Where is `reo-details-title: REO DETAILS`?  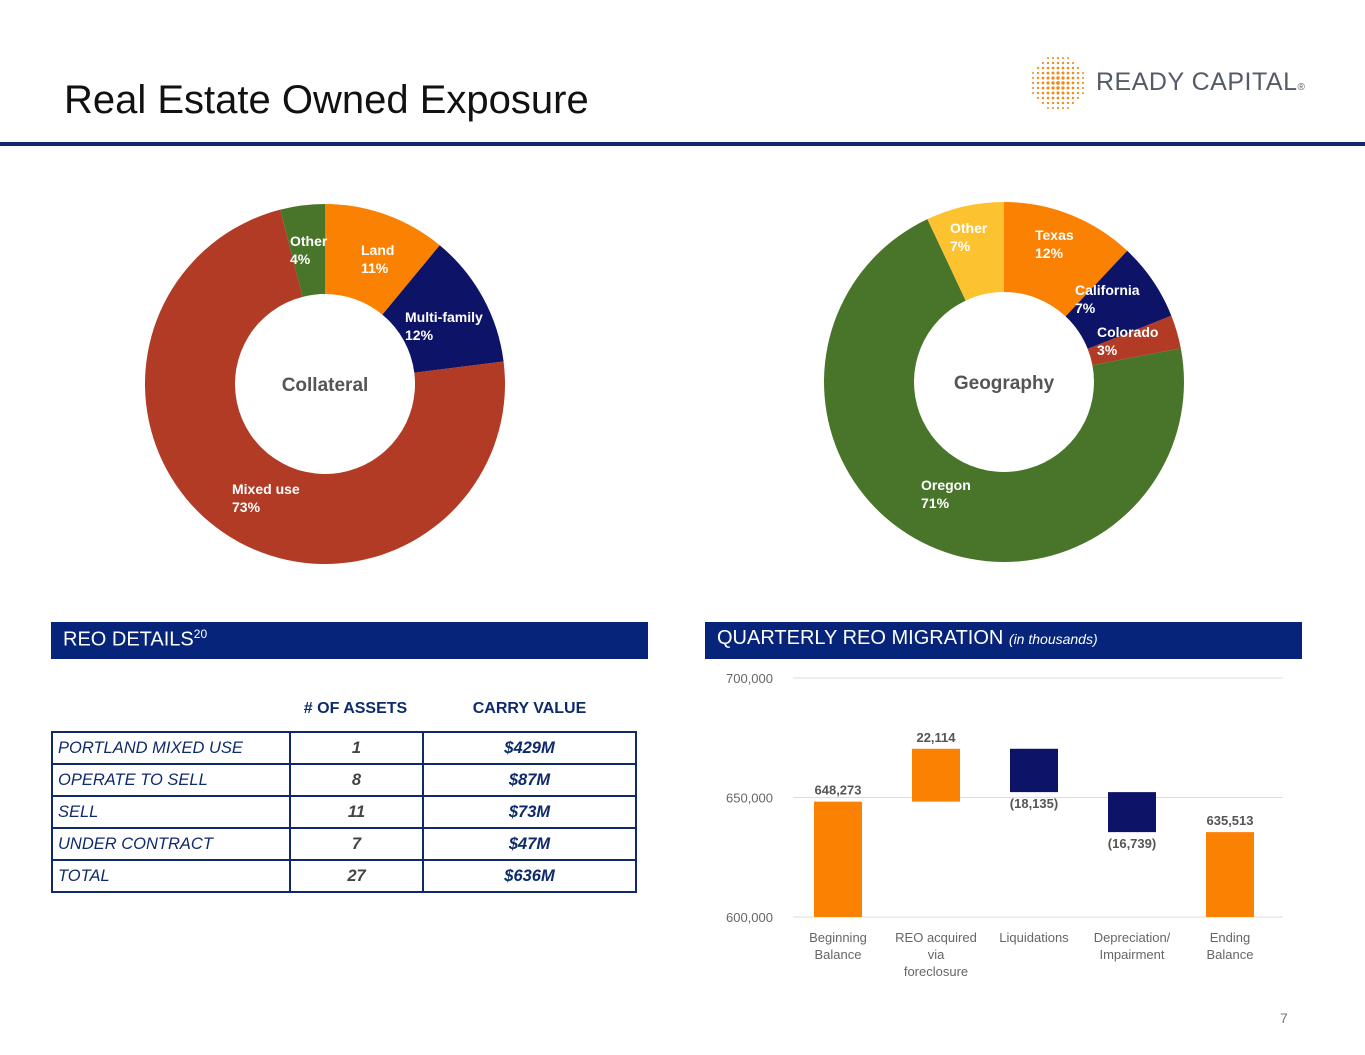 reo-details-title: REO DETAILS is located at coordinates (128, 639).